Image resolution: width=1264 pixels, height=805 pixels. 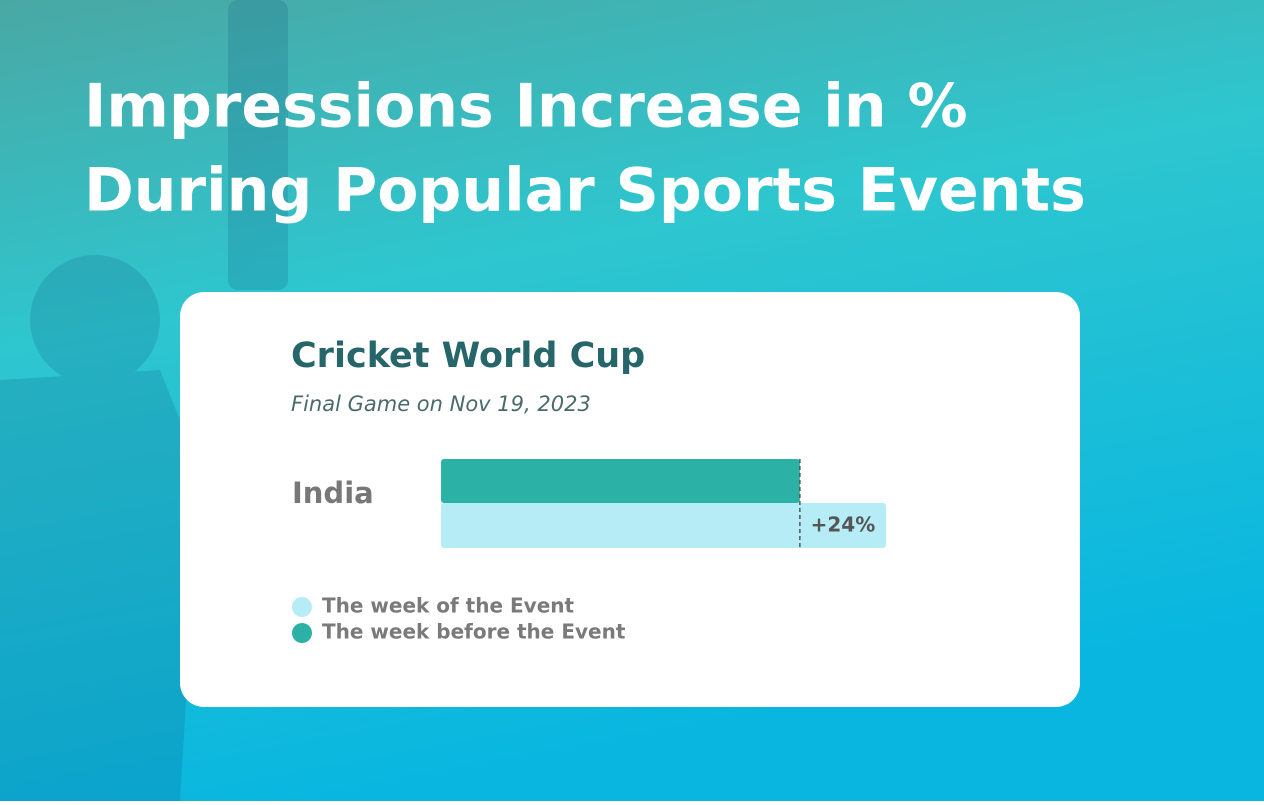 What do you see at coordinates (474, 632) in the screenshot?
I see `legend-label: The week before the Event` at bounding box center [474, 632].